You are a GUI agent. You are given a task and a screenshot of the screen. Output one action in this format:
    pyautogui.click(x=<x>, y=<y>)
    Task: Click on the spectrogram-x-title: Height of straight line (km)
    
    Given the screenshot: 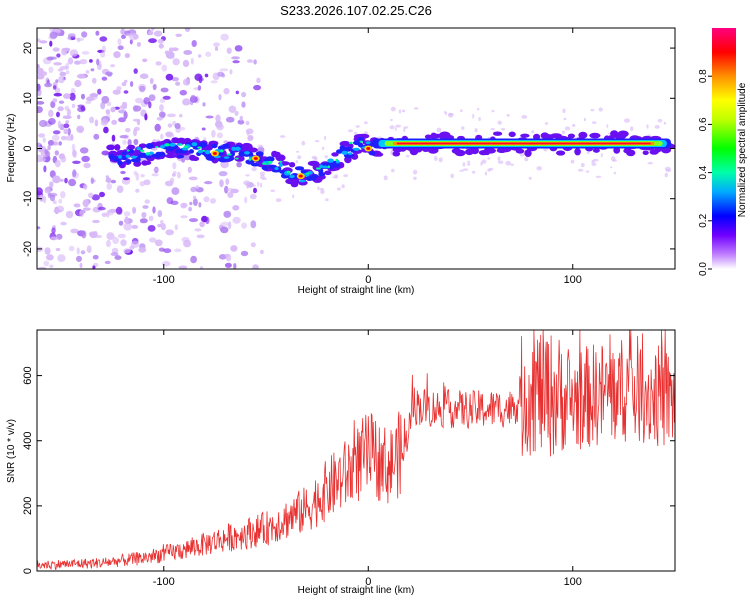 What is the action you would take?
    pyautogui.click(x=356, y=290)
    